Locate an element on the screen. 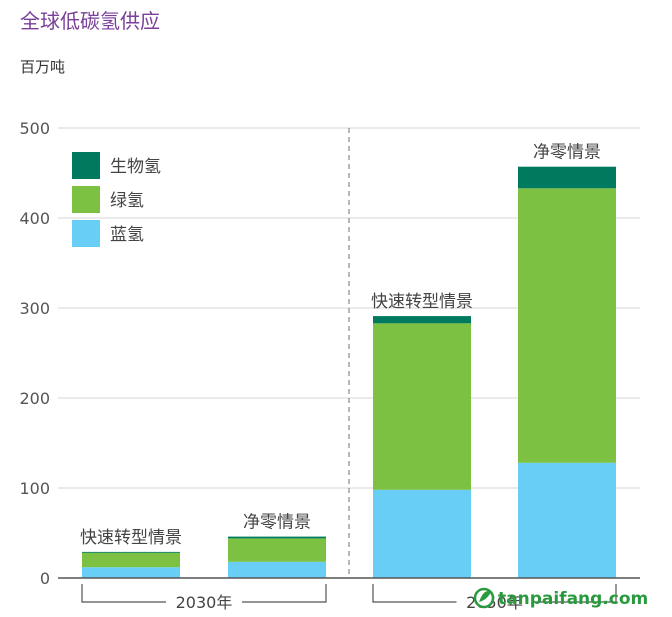 This screenshot has width=672, height=617. y-tick-label: 100 is located at coordinates (34, 488).